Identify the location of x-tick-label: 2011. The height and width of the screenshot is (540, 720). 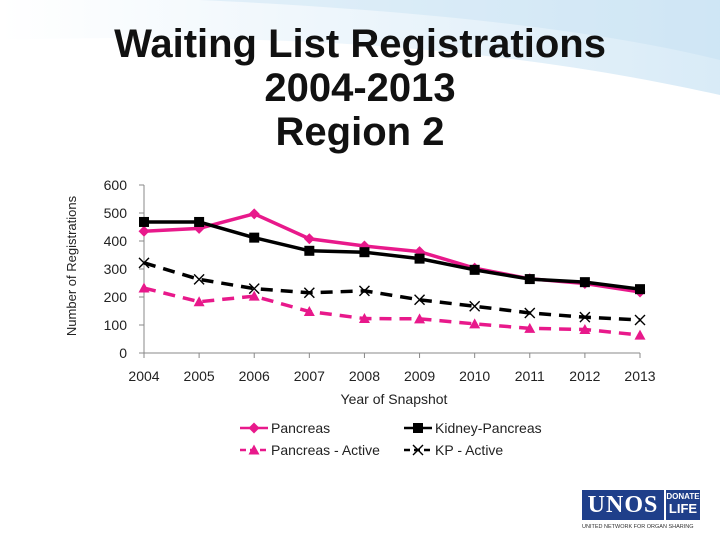
(530, 376).